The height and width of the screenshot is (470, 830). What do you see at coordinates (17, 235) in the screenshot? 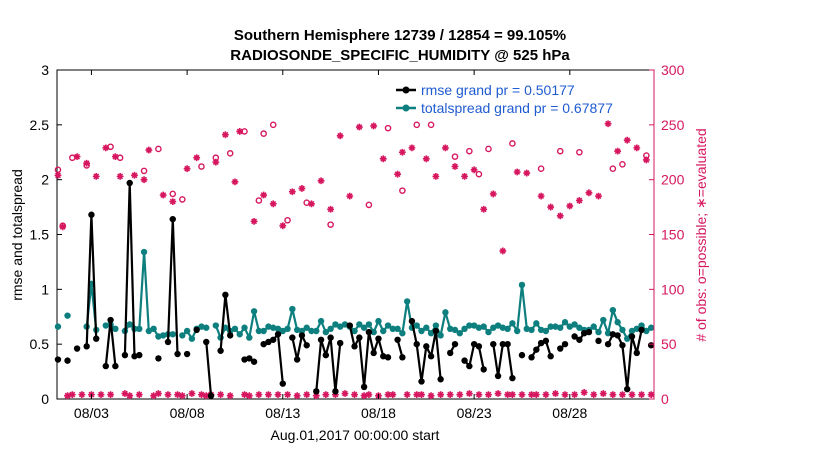
I see `y-axis-label: rmse and totalspread` at bounding box center [17, 235].